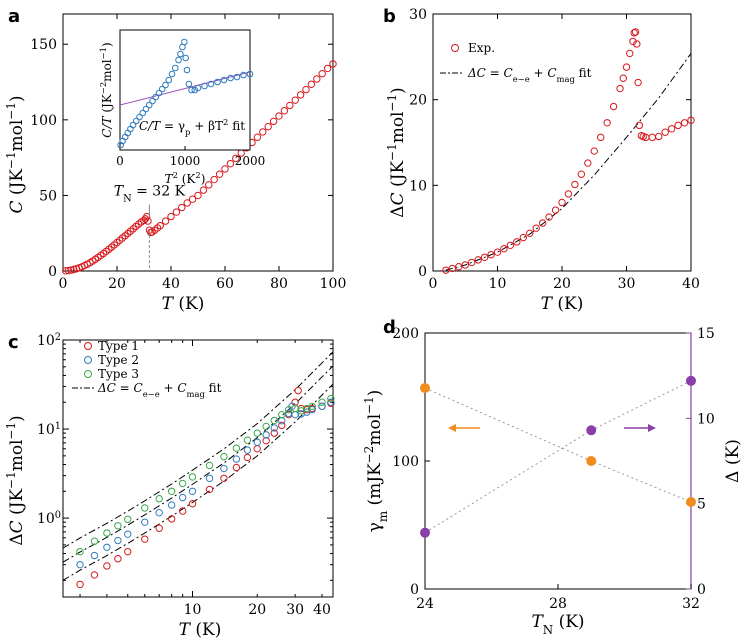 The width and height of the screenshot is (748, 644). I want to click on x-tick-label: 0, so click(433, 284).